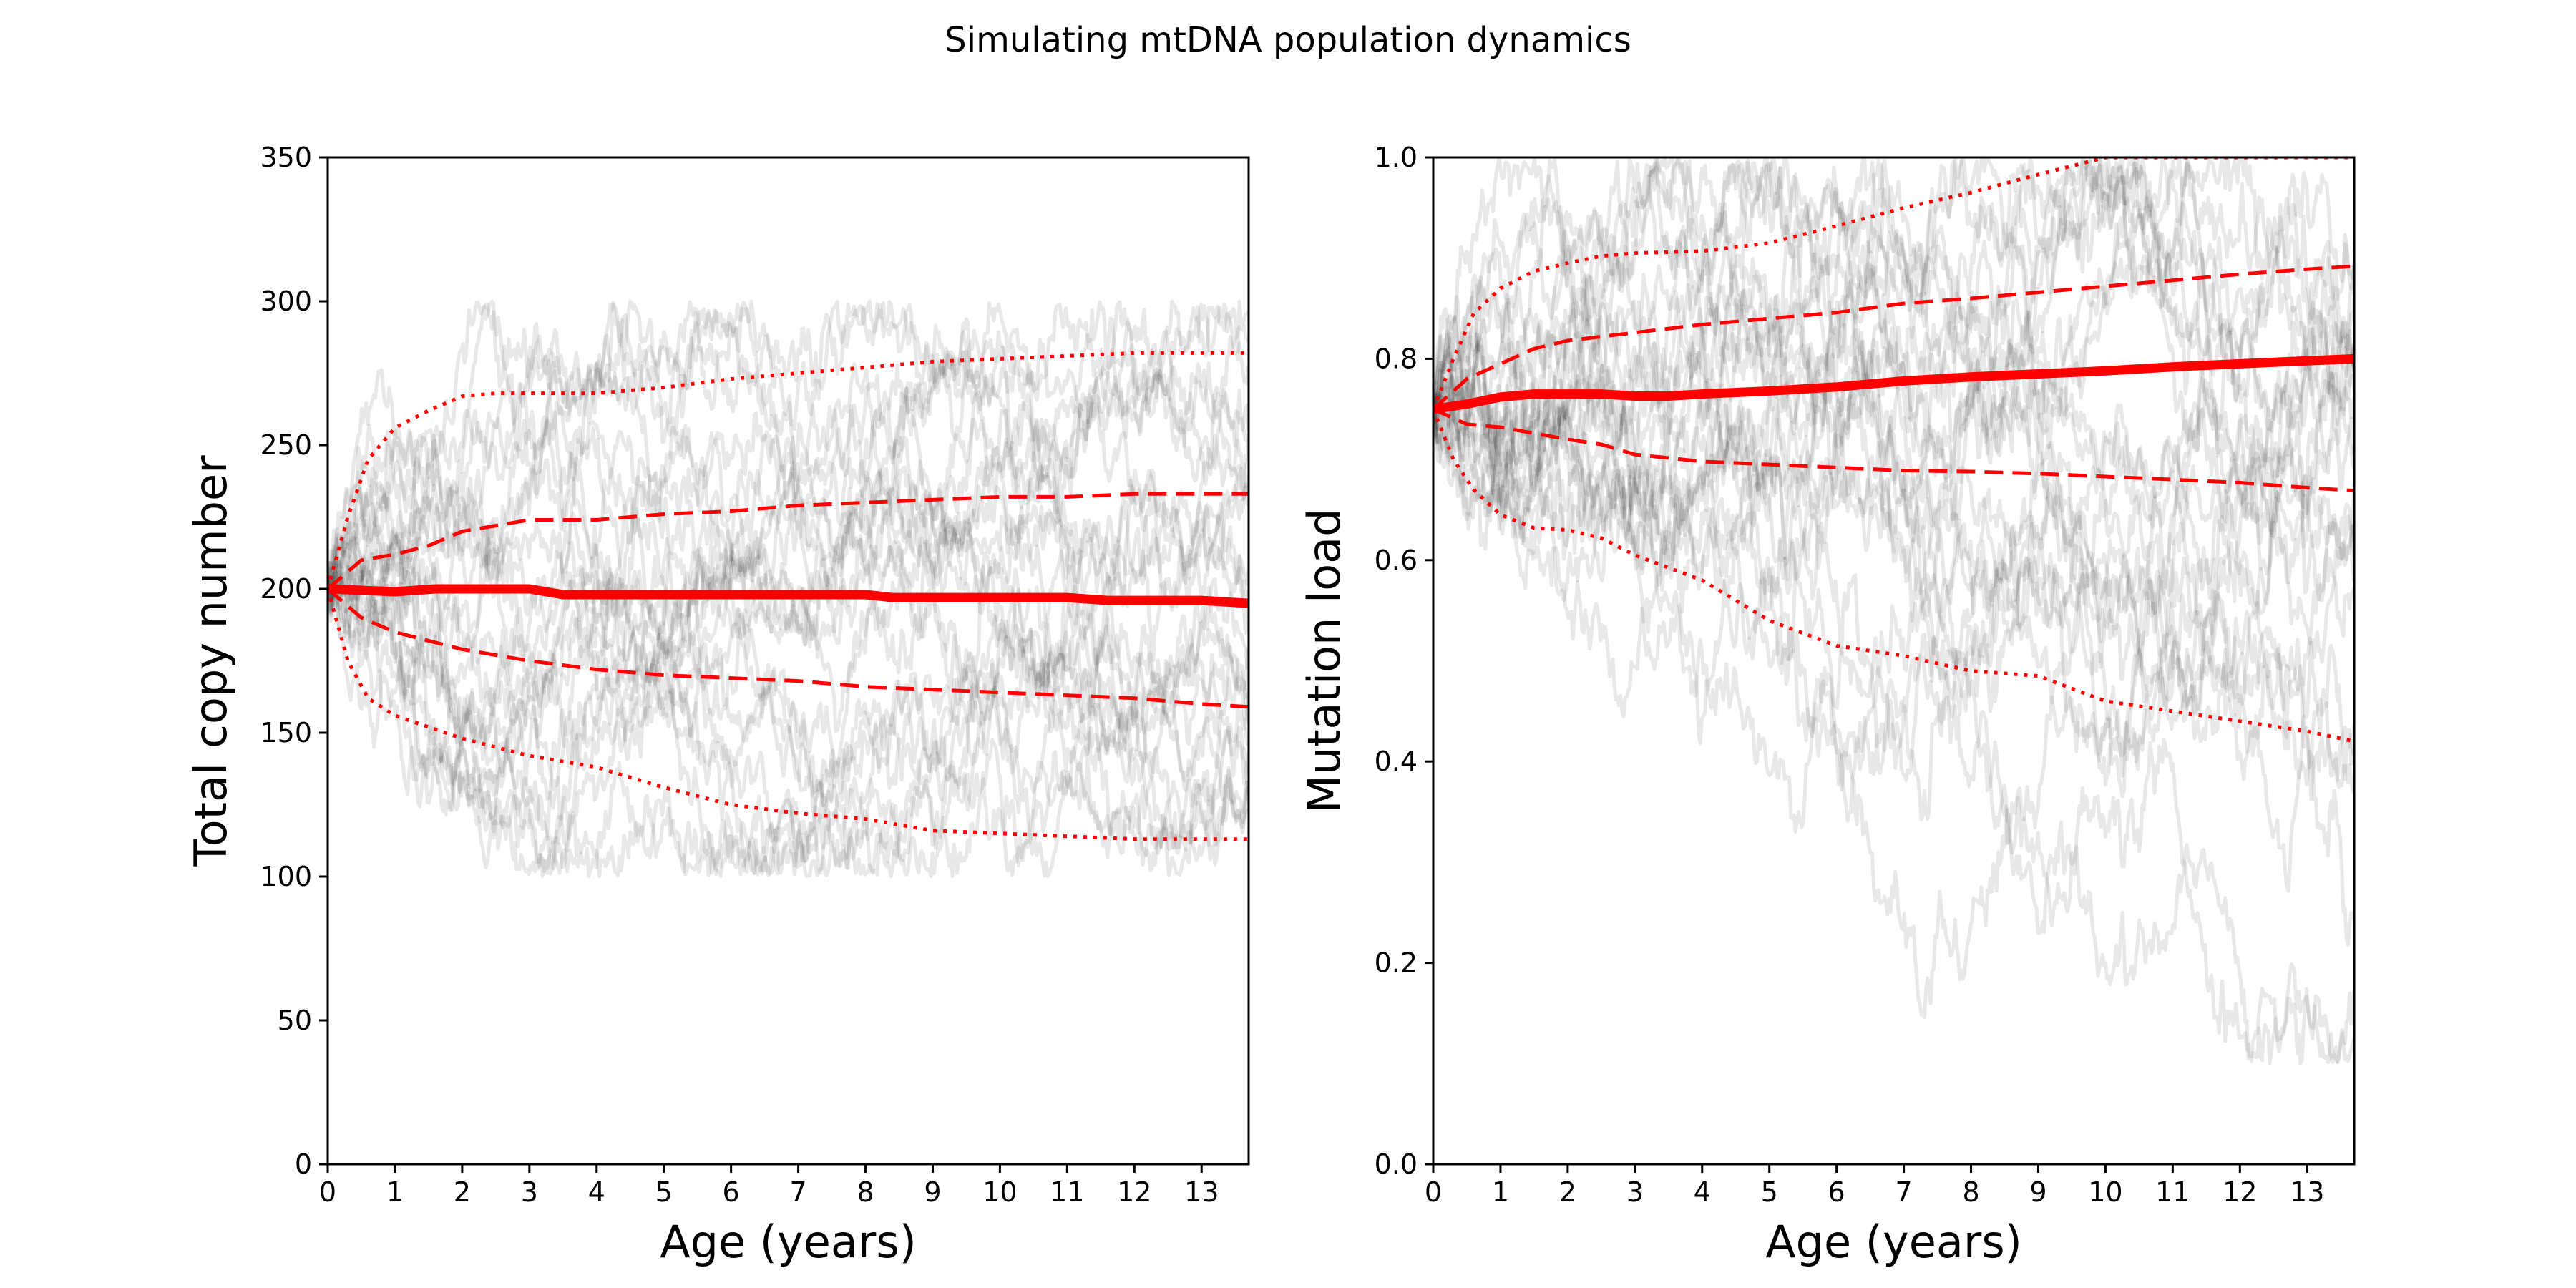  Describe the element at coordinates (1396, 963) in the screenshot. I see `y-tick-label: 0.2` at that location.